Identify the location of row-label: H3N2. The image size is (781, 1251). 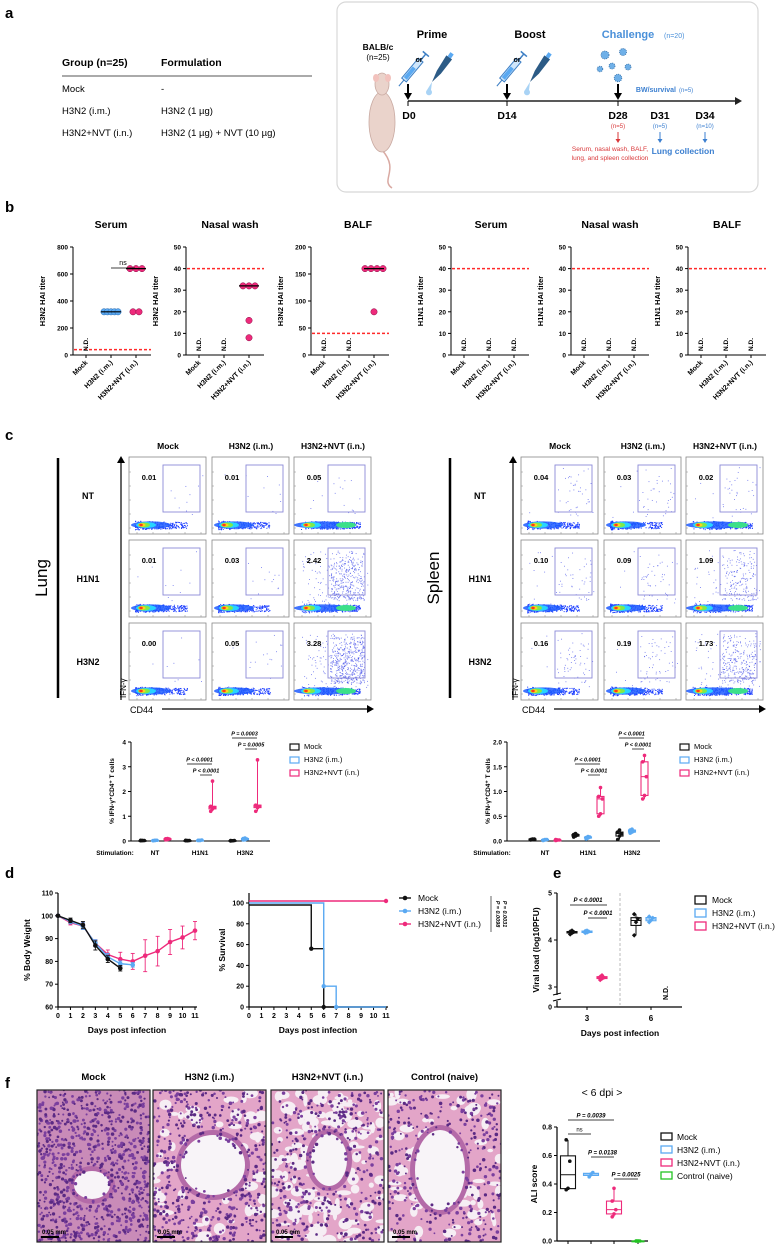
(87, 662).